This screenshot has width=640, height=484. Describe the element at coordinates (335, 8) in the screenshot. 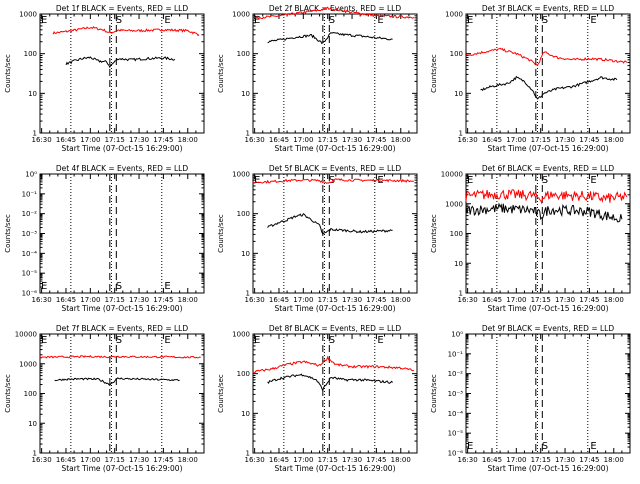

I see `panel-title: Det 2f BLACK = Events, RED = LLD` at that location.